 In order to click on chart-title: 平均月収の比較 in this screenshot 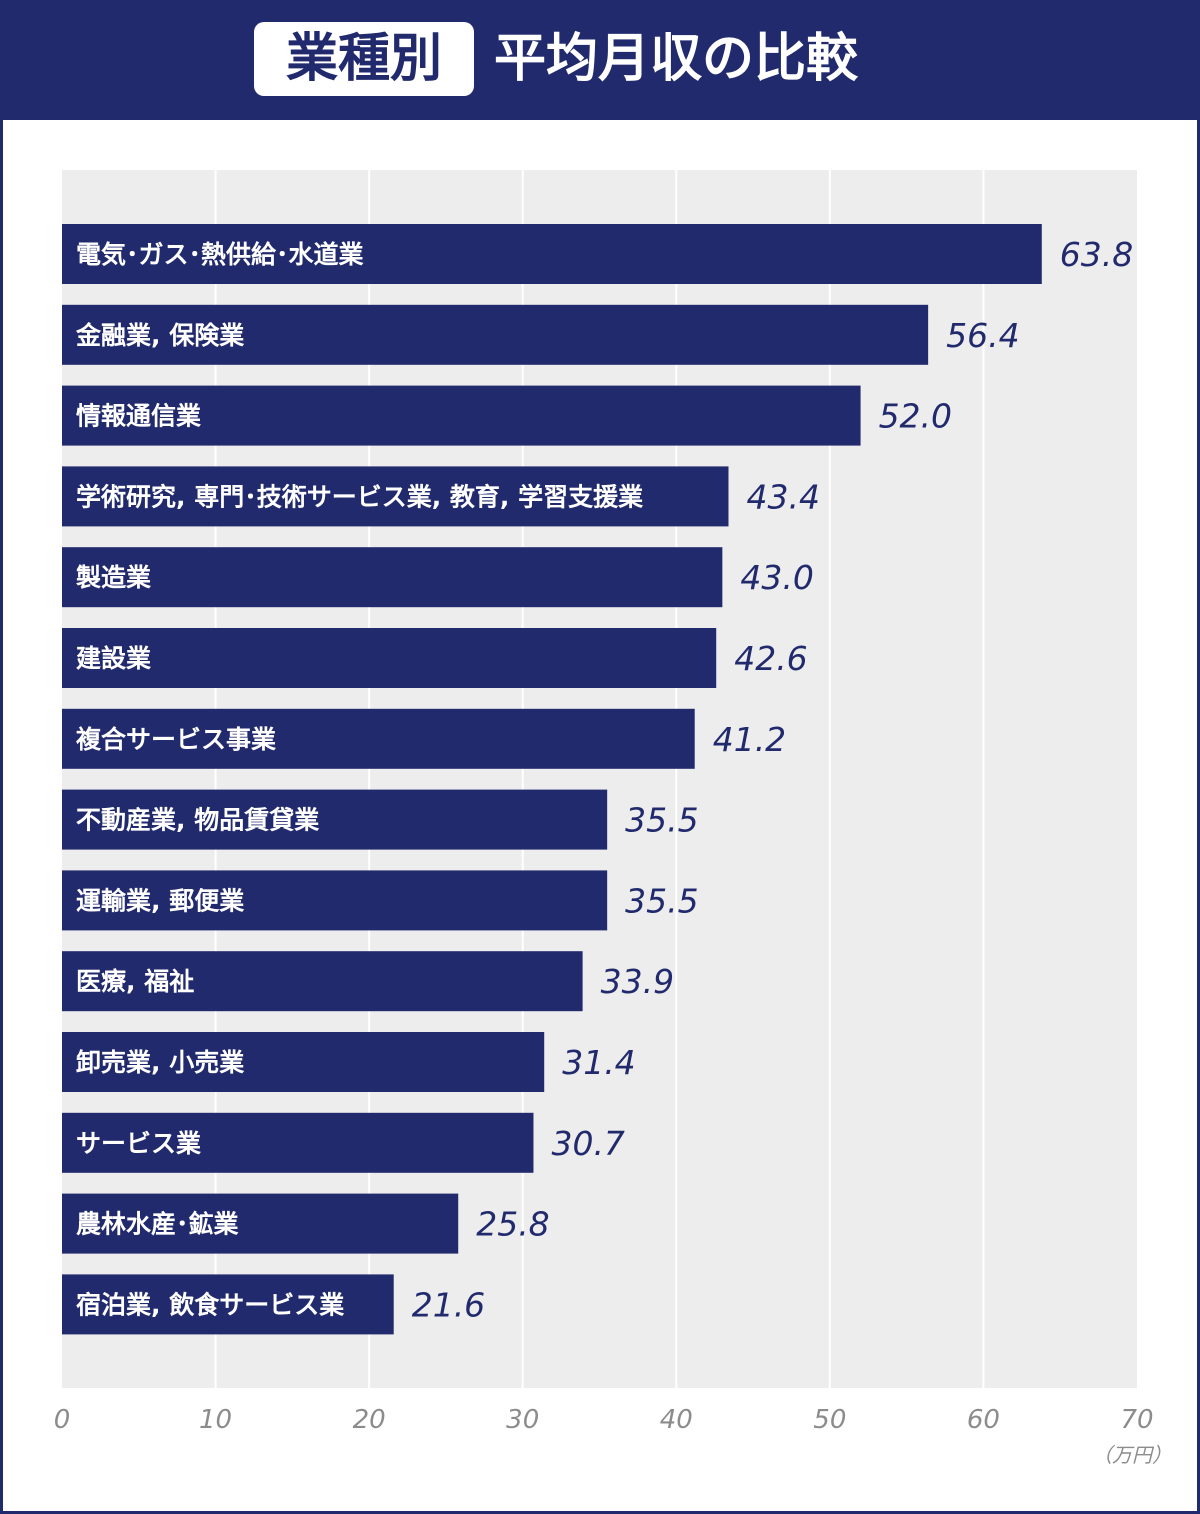, I will do `click(676, 59)`.